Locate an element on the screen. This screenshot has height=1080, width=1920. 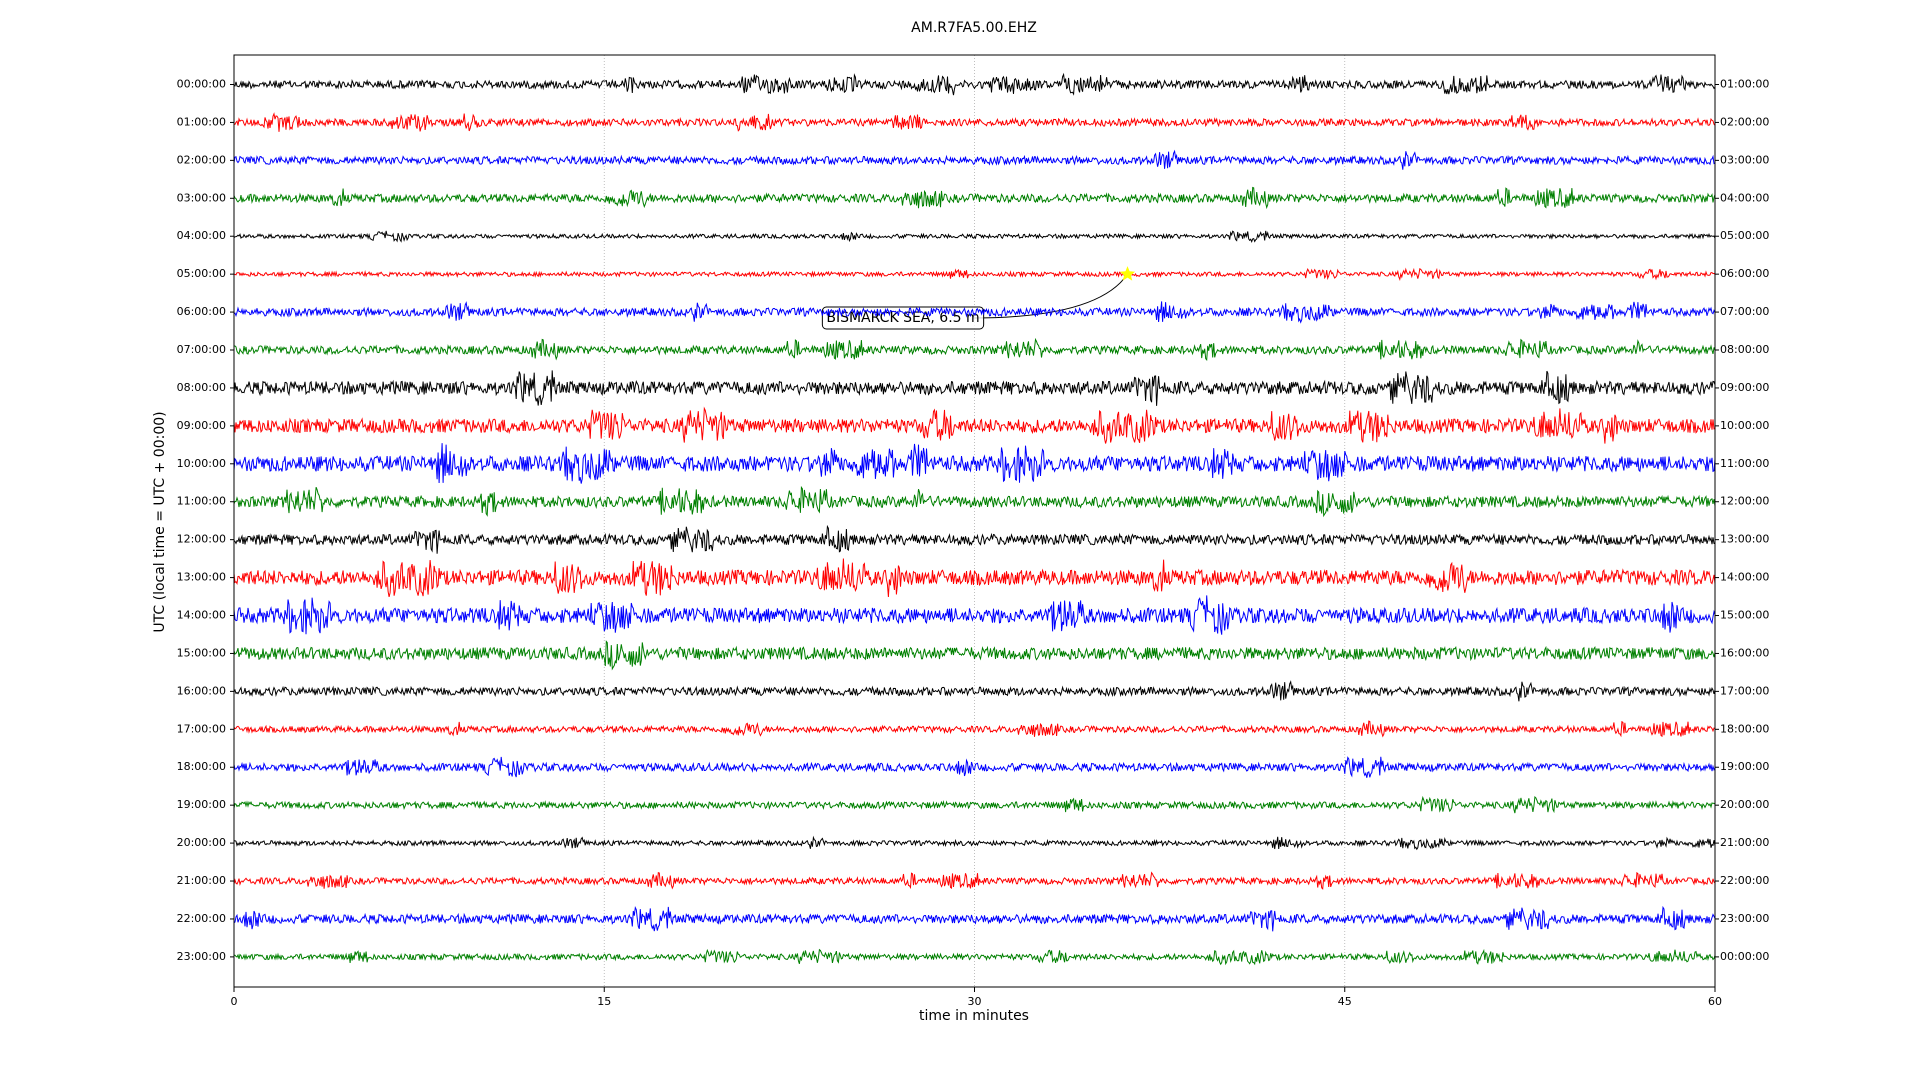
row-label-left: 13:00:00 is located at coordinates (201, 577).